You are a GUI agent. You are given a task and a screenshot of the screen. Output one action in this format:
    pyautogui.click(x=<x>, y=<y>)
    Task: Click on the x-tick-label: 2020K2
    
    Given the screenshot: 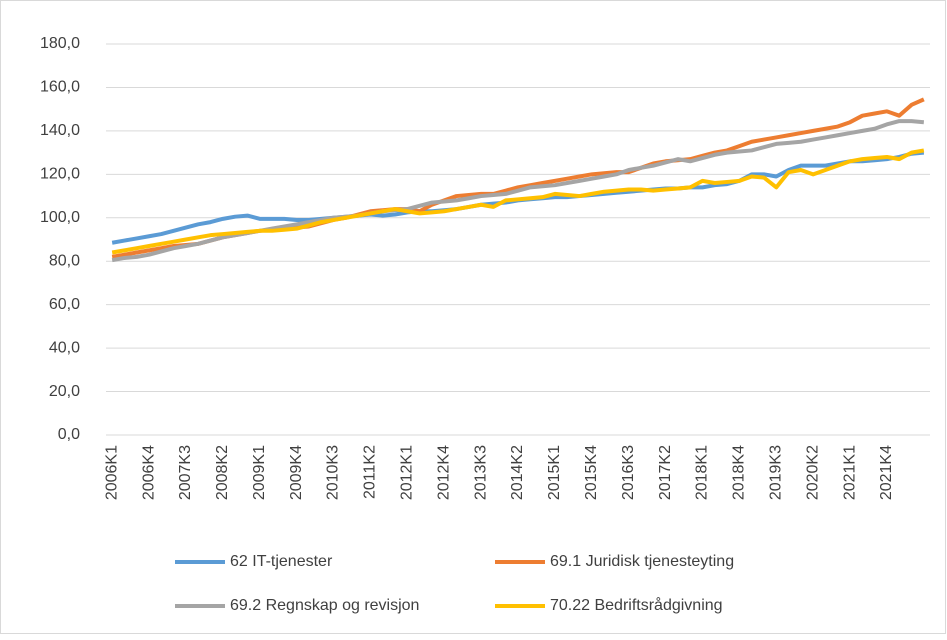 What is the action you would take?
    pyautogui.click(x=812, y=472)
    